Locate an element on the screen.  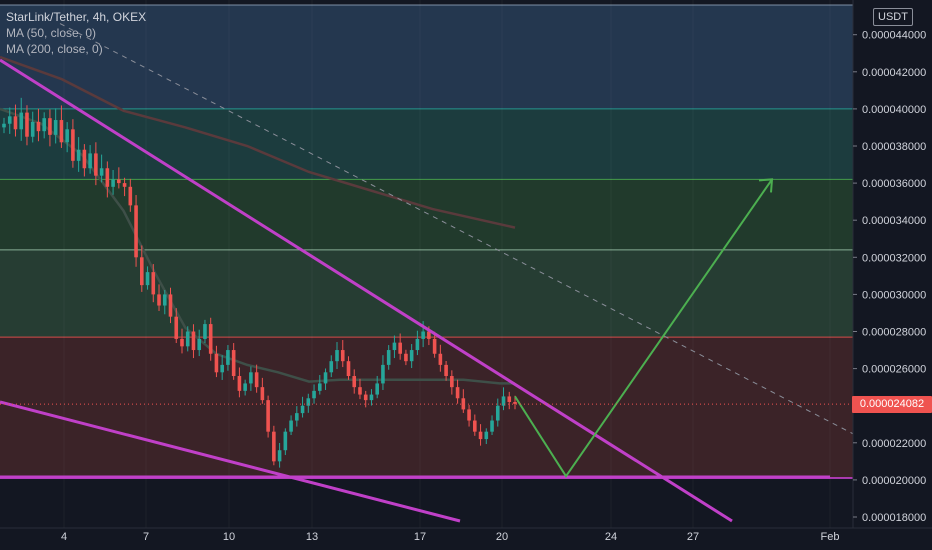
support-trendline is located at coordinates (230, 461).